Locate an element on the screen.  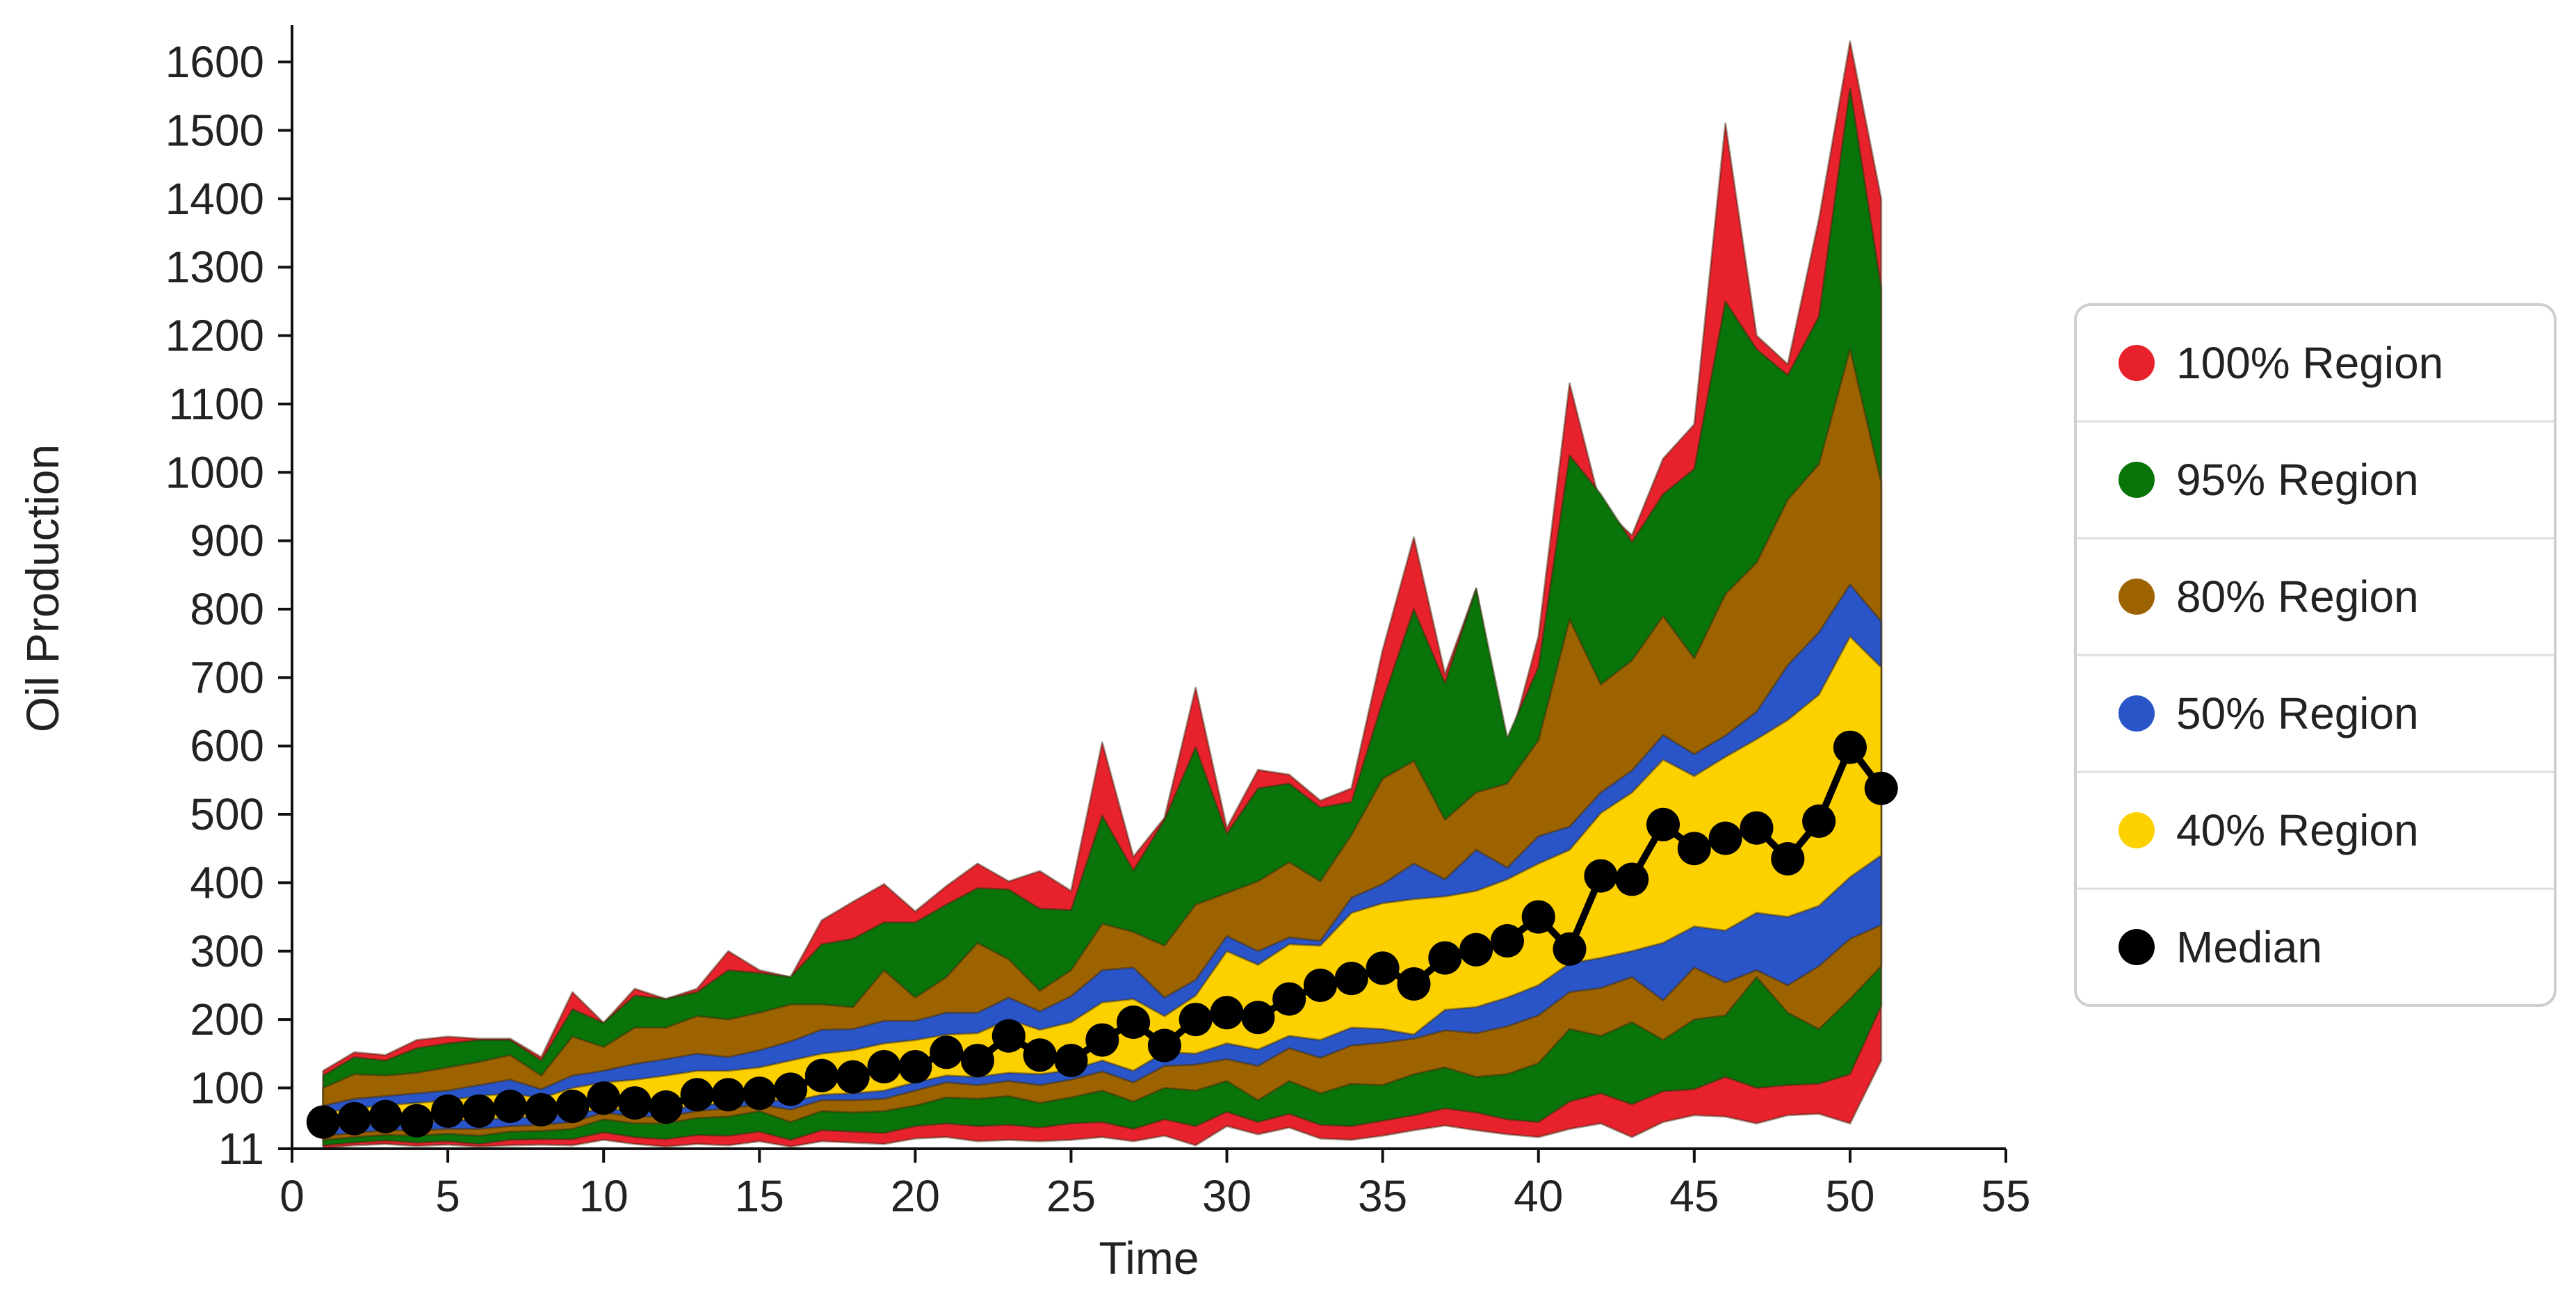
y-tick-label: 700 is located at coordinates (227, 677).